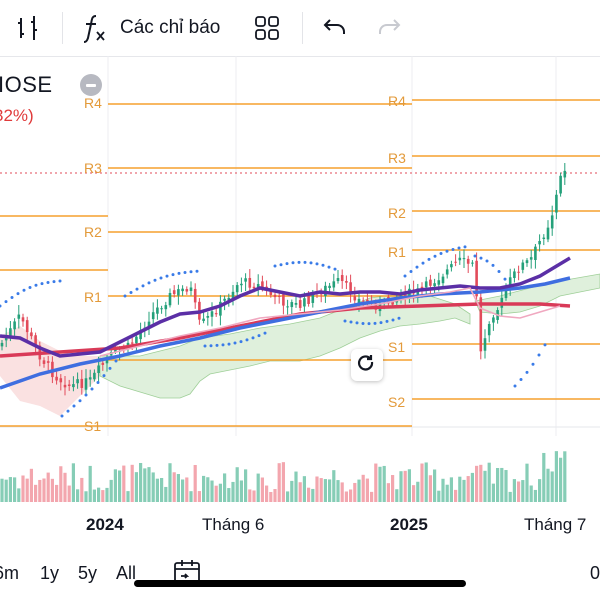 Image resolution: width=600 pixels, height=600 pixels. Describe the element at coordinates (555, 524) in the screenshot. I see `time-axis-label: Tháng 7` at that location.